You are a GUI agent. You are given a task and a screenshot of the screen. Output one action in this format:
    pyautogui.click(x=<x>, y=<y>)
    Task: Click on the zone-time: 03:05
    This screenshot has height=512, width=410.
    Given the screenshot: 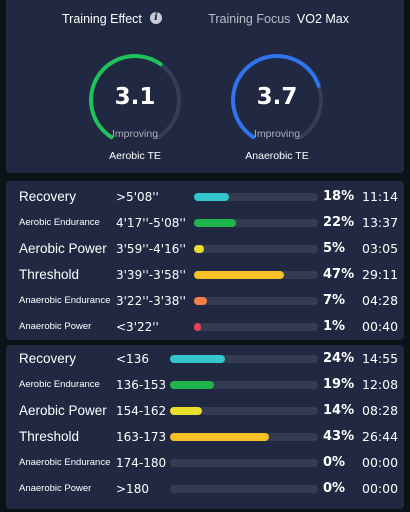 What is the action you would take?
    pyautogui.click(x=380, y=248)
    